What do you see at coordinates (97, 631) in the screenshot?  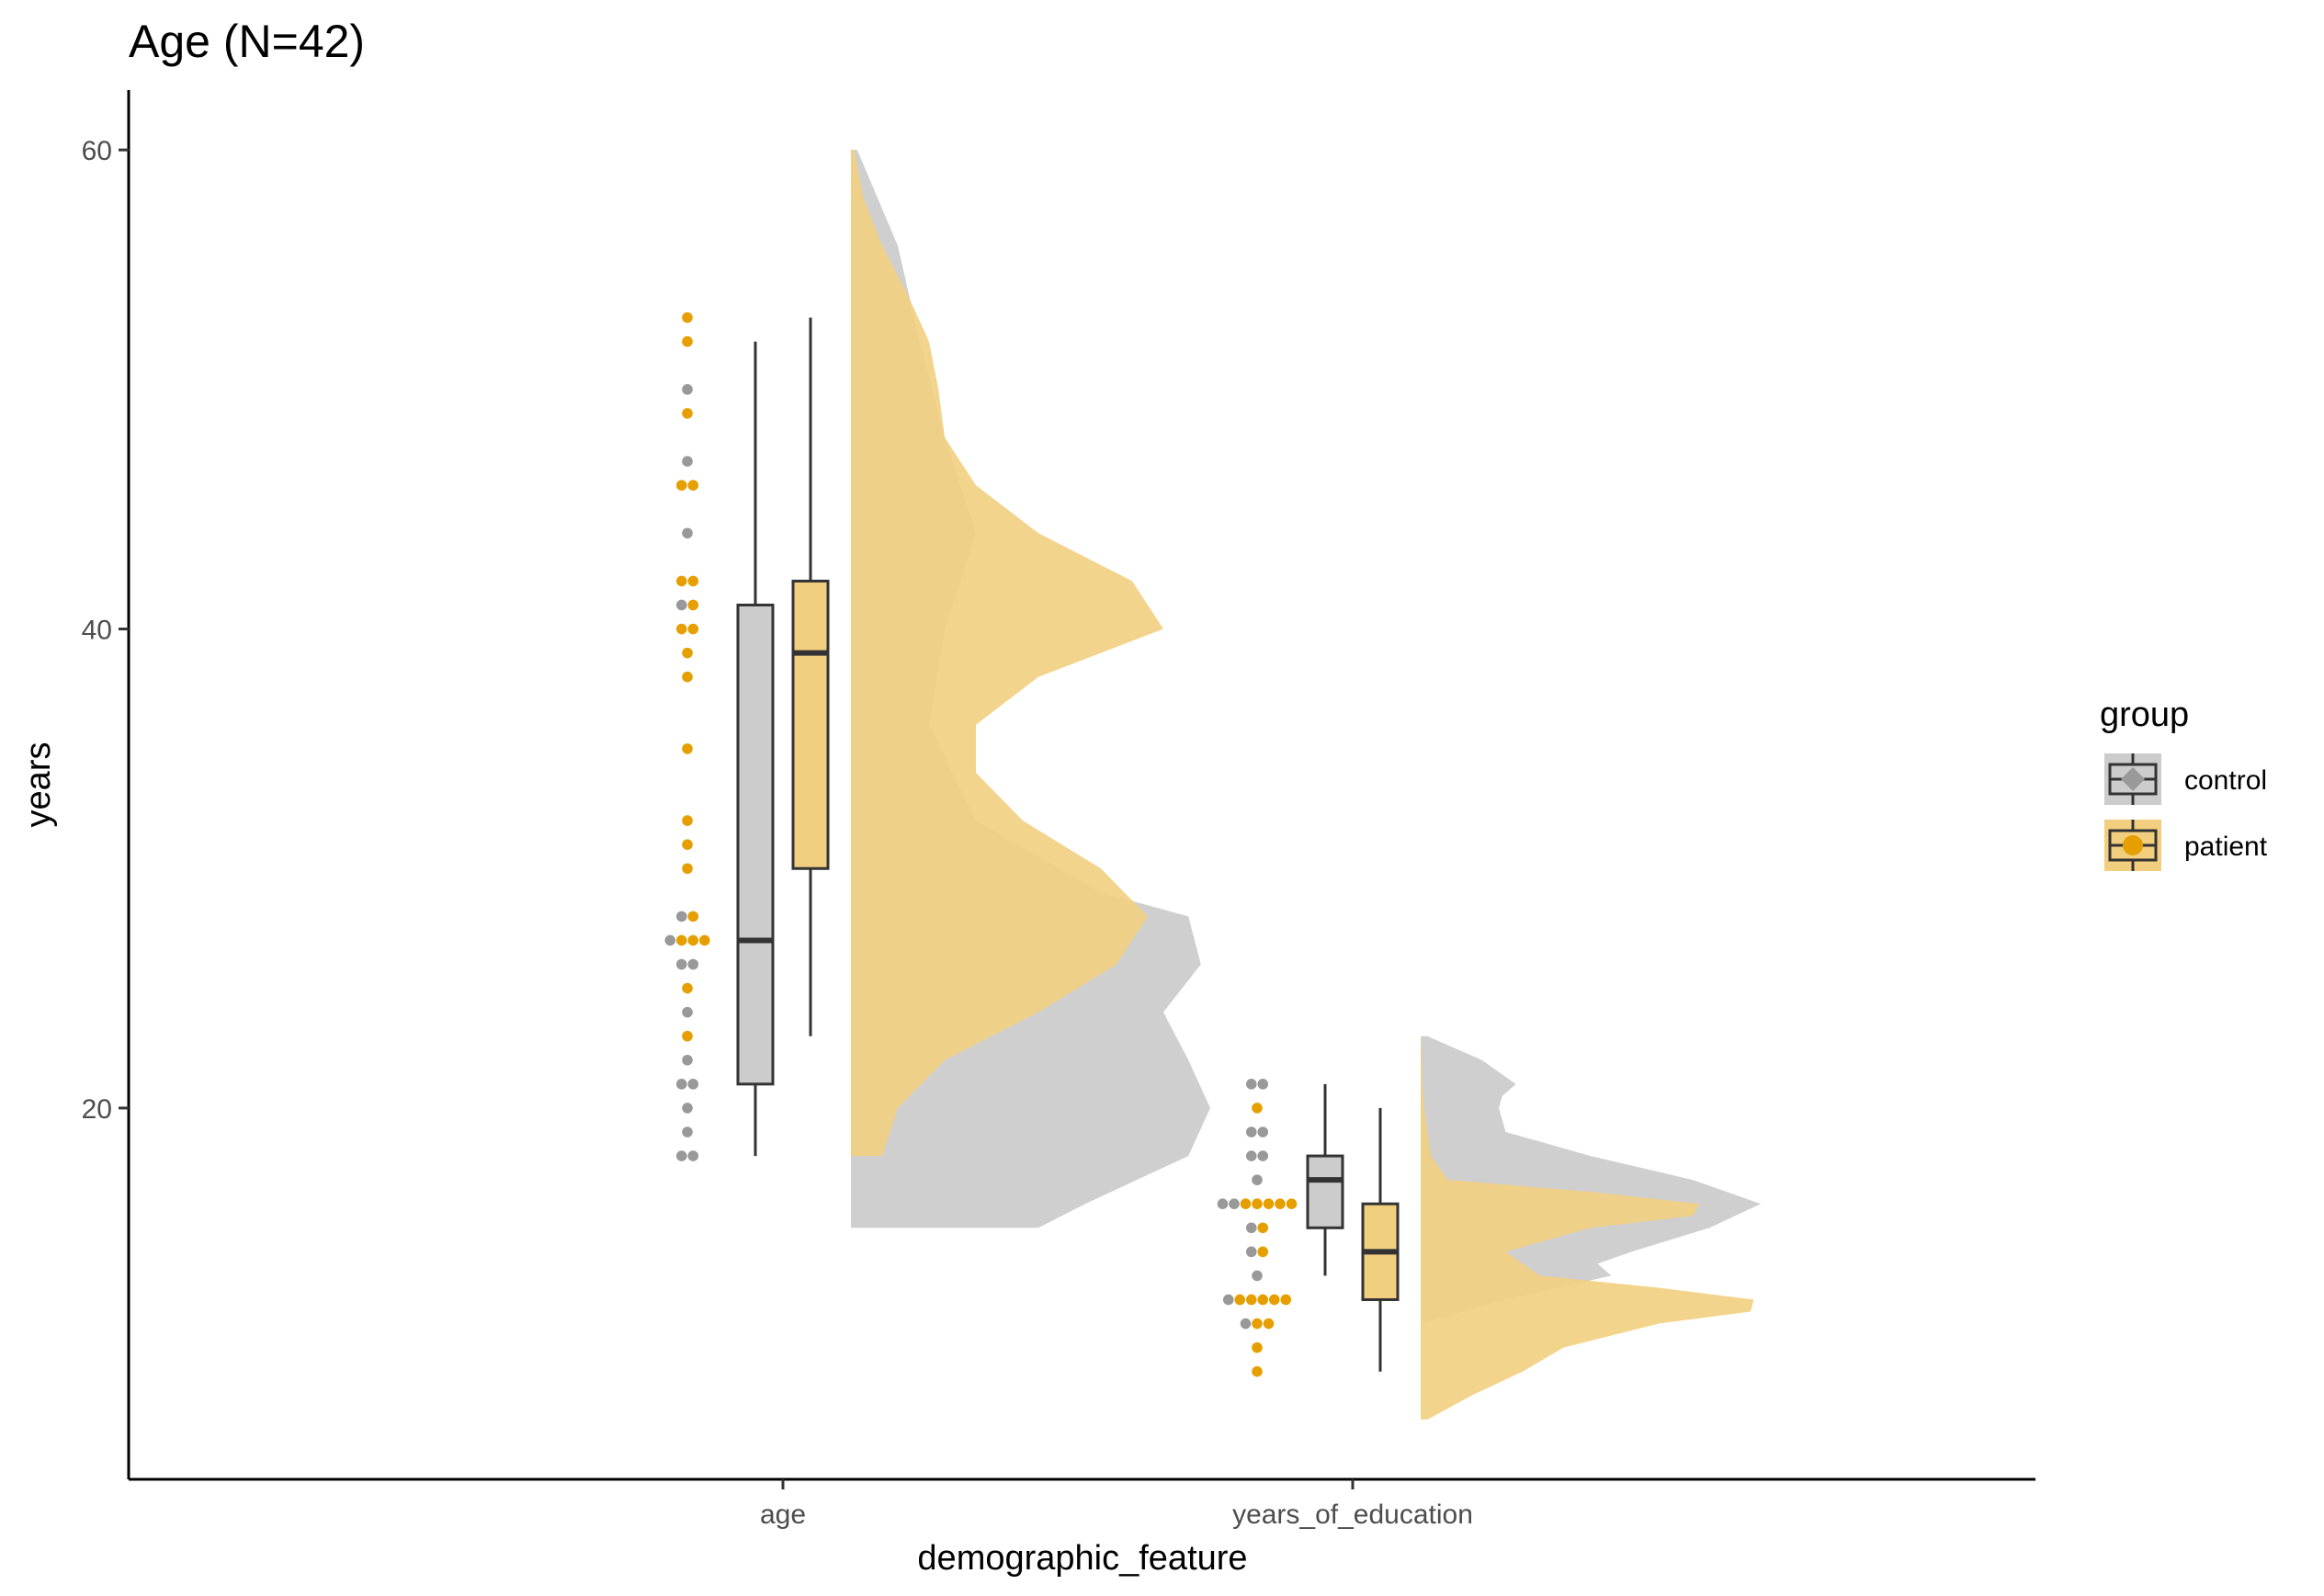 I see `y-tick-label: 40` at bounding box center [97, 631].